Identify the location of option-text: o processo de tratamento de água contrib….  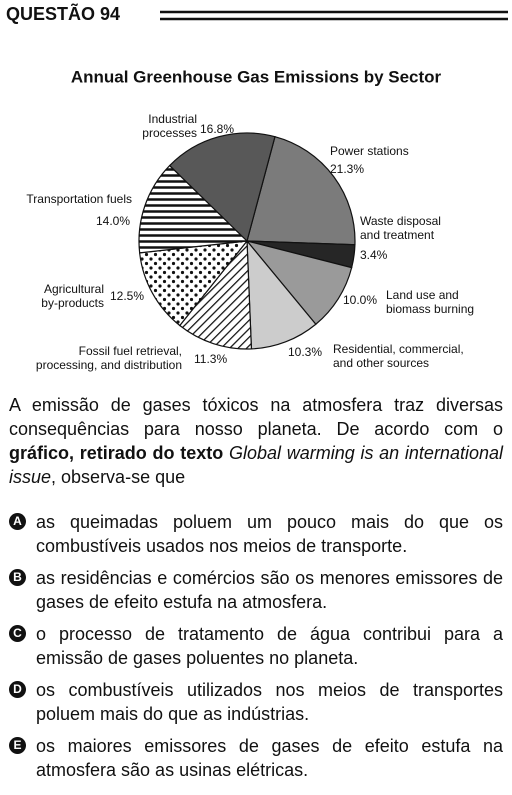
(269, 646).